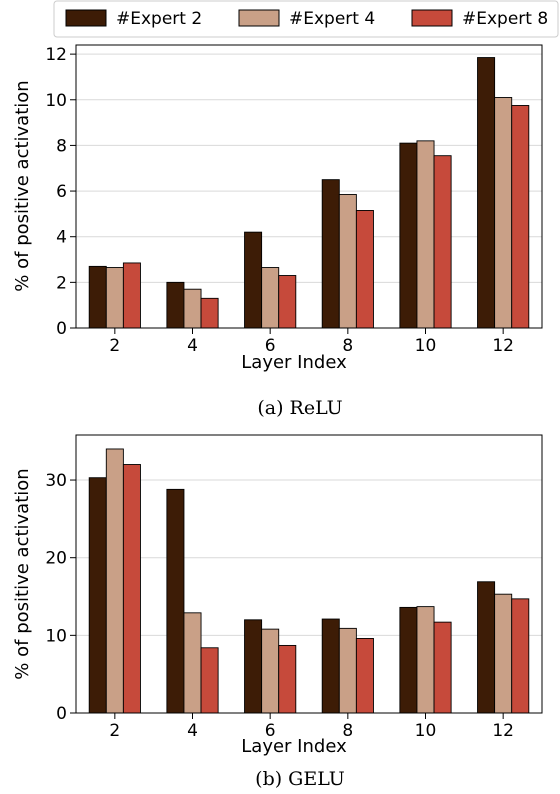 The width and height of the screenshot is (560, 794). I want to click on legend-label-expert-4: #Expert 4, so click(332, 19).